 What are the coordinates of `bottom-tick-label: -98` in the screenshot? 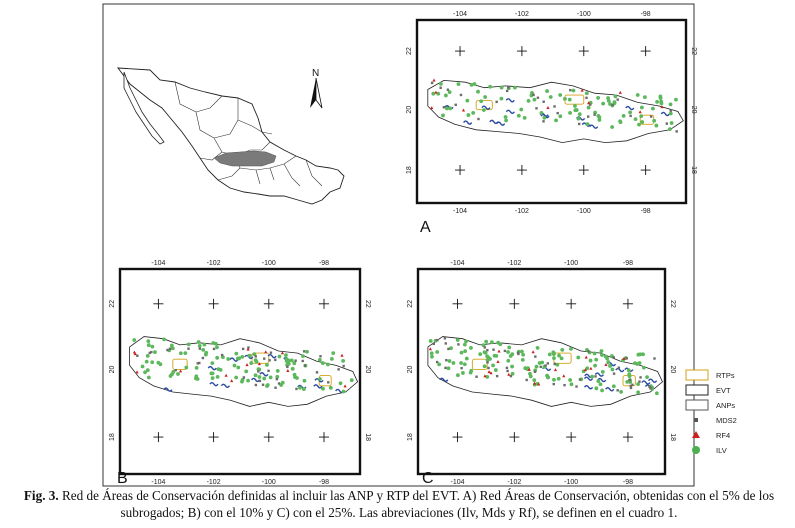 It's located at (646, 211).